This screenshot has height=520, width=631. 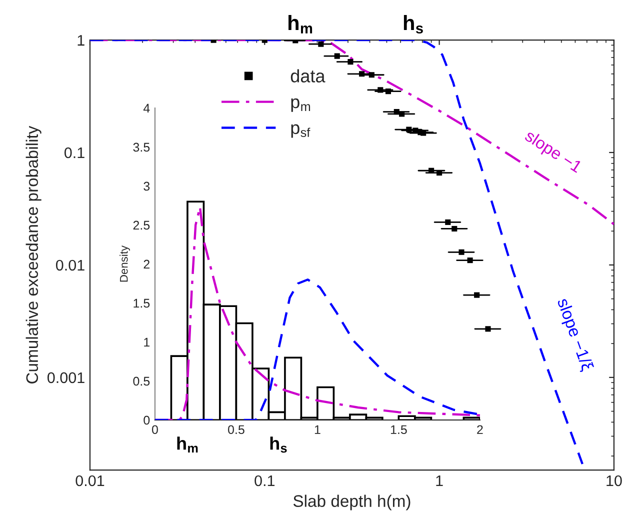 What do you see at coordinates (147, 186) in the screenshot?
I see `y-tick-label: 3` at bounding box center [147, 186].